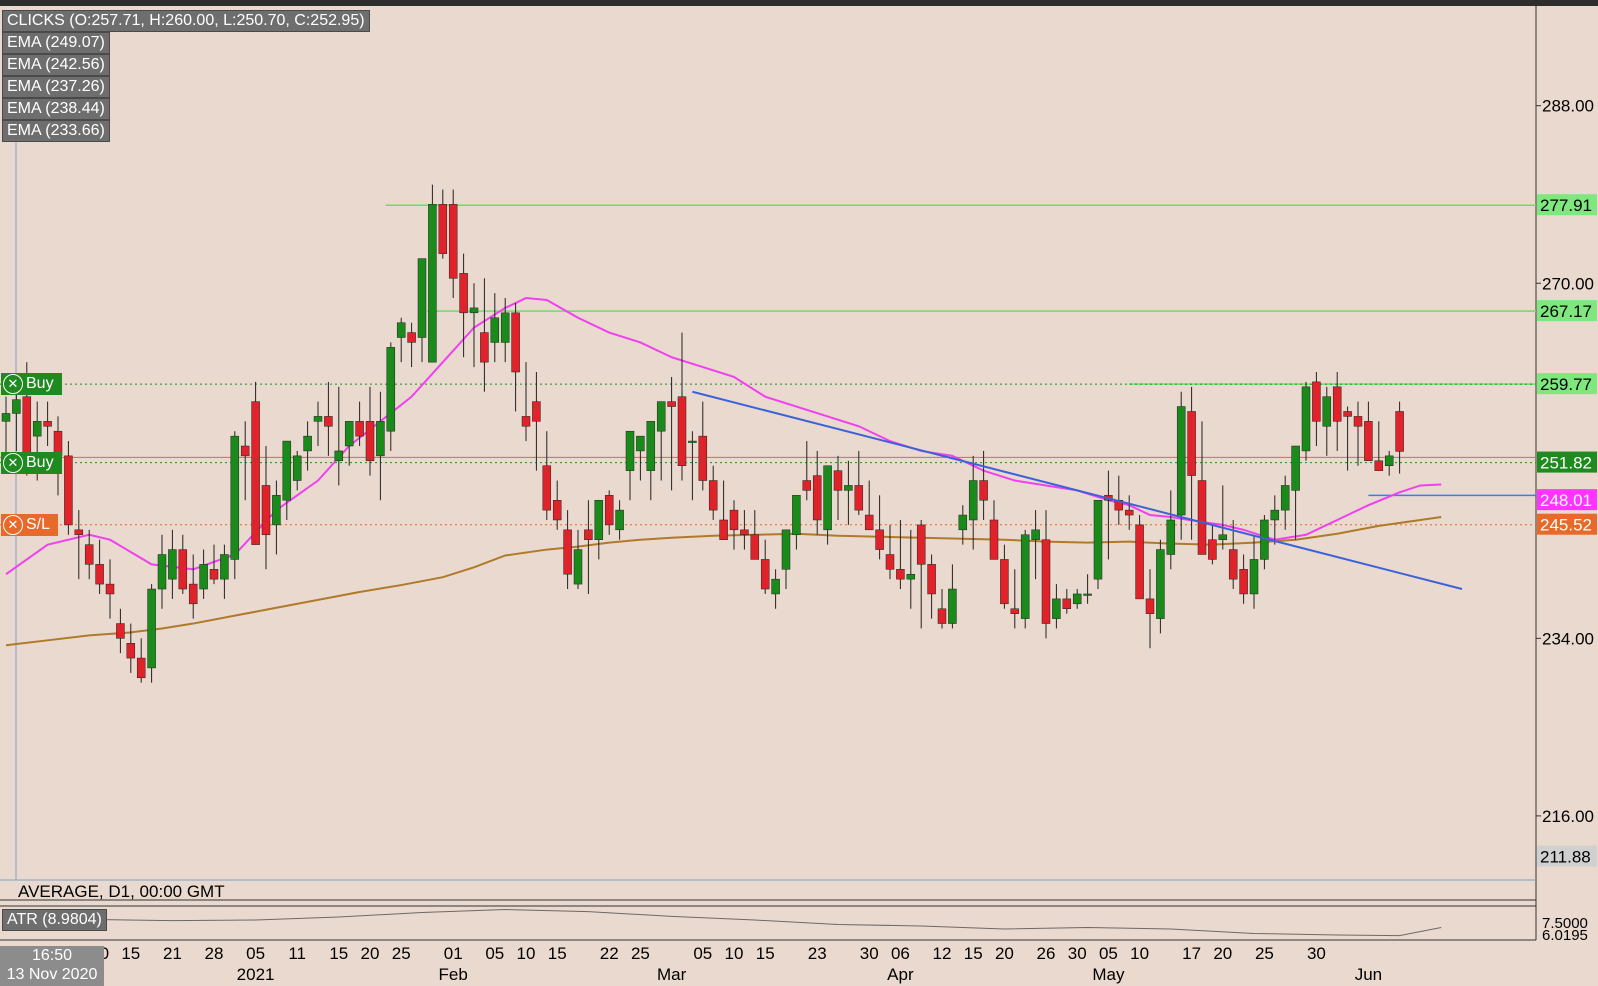 The image size is (1598, 986). I want to click on price-tag-label: 211.88, so click(1565, 857).